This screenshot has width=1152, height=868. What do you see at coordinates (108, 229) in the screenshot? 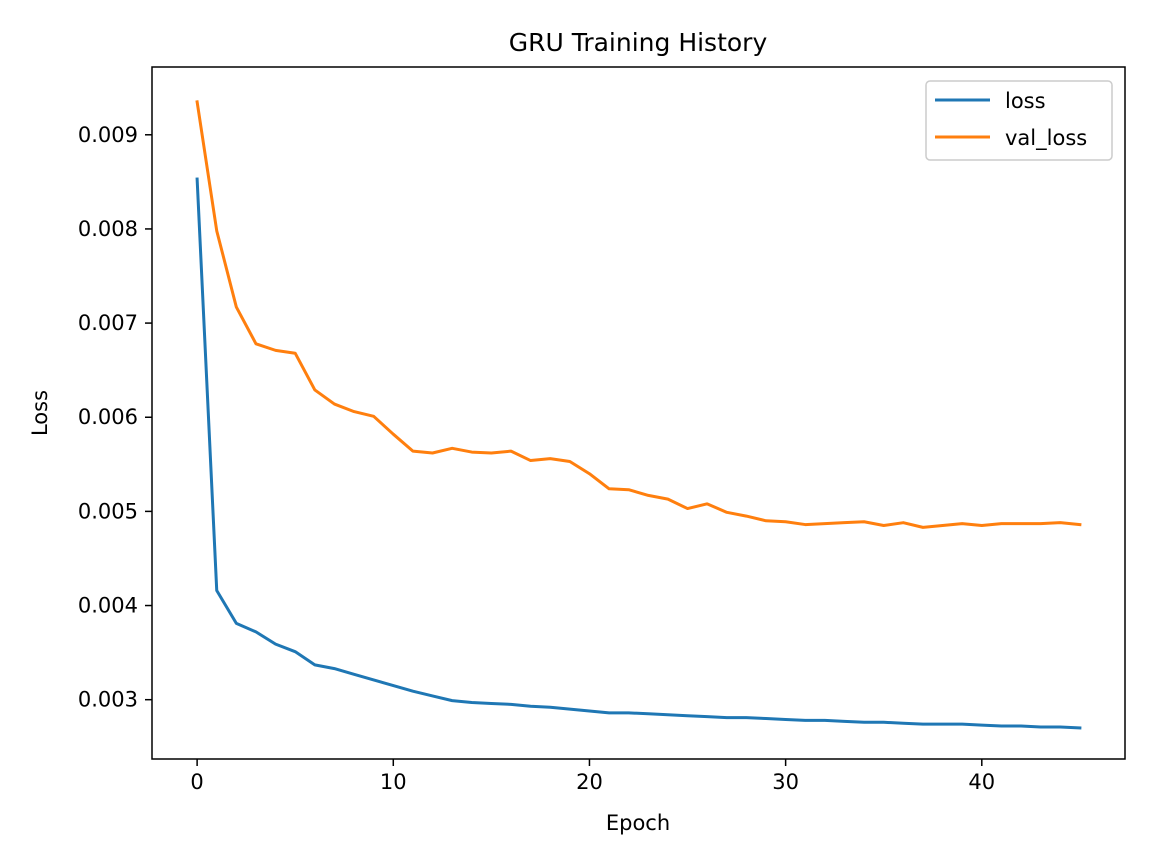
I see `y-tick-label: 0.008` at bounding box center [108, 229].